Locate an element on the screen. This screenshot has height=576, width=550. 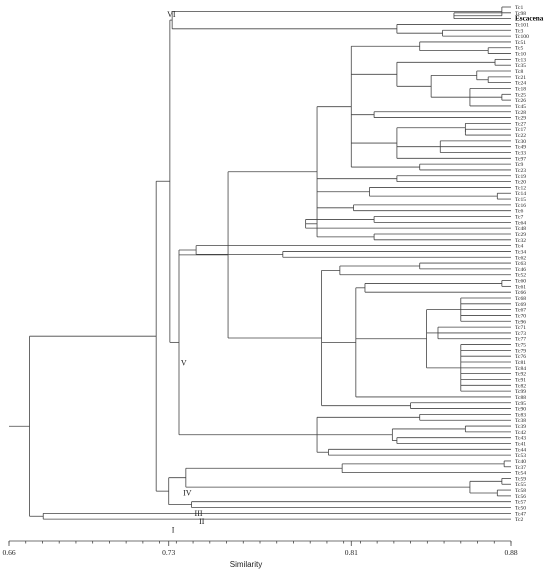
cluster-label: III is located at coordinates (199, 513).